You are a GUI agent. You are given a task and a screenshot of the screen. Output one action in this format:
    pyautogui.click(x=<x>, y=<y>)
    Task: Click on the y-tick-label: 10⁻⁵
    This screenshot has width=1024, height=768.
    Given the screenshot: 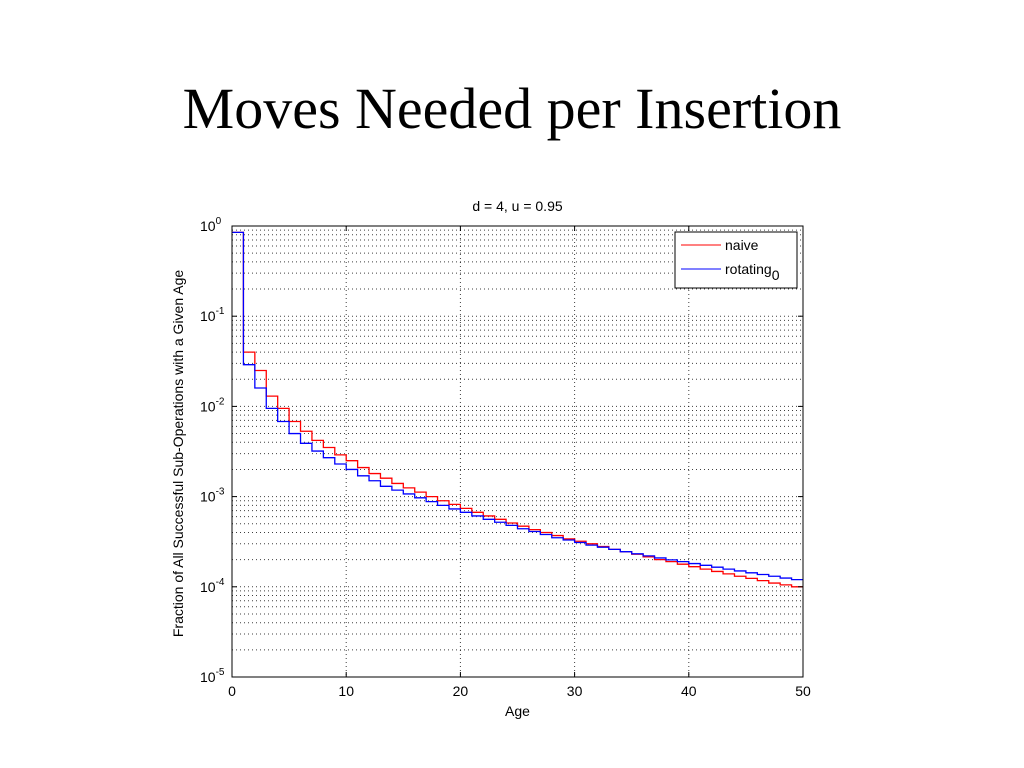 What is the action you would take?
    pyautogui.click(x=212, y=676)
    